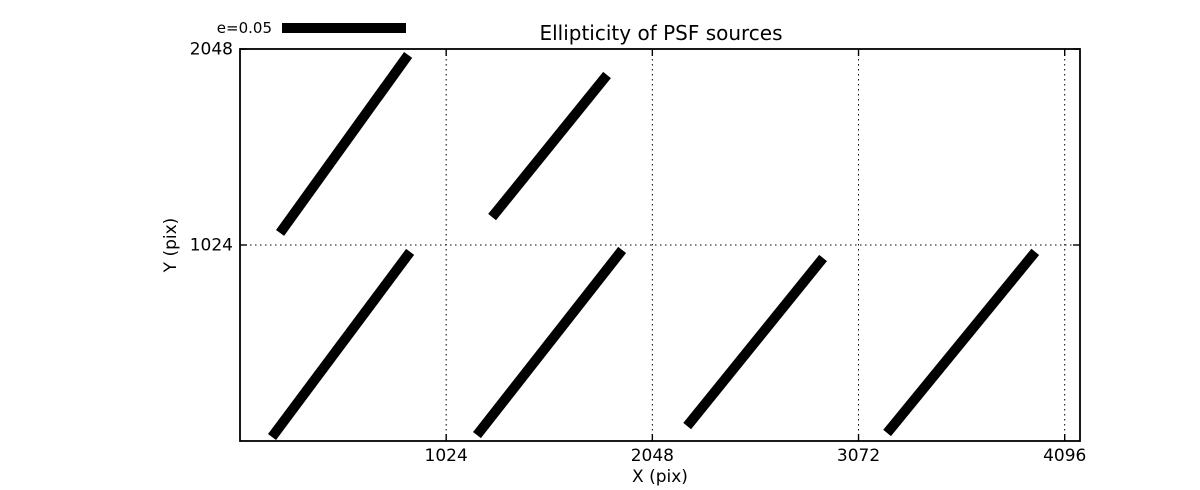 The image size is (1200, 490). What do you see at coordinates (1064, 456) in the screenshot?
I see `x-tick-label: 4096` at bounding box center [1064, 456].